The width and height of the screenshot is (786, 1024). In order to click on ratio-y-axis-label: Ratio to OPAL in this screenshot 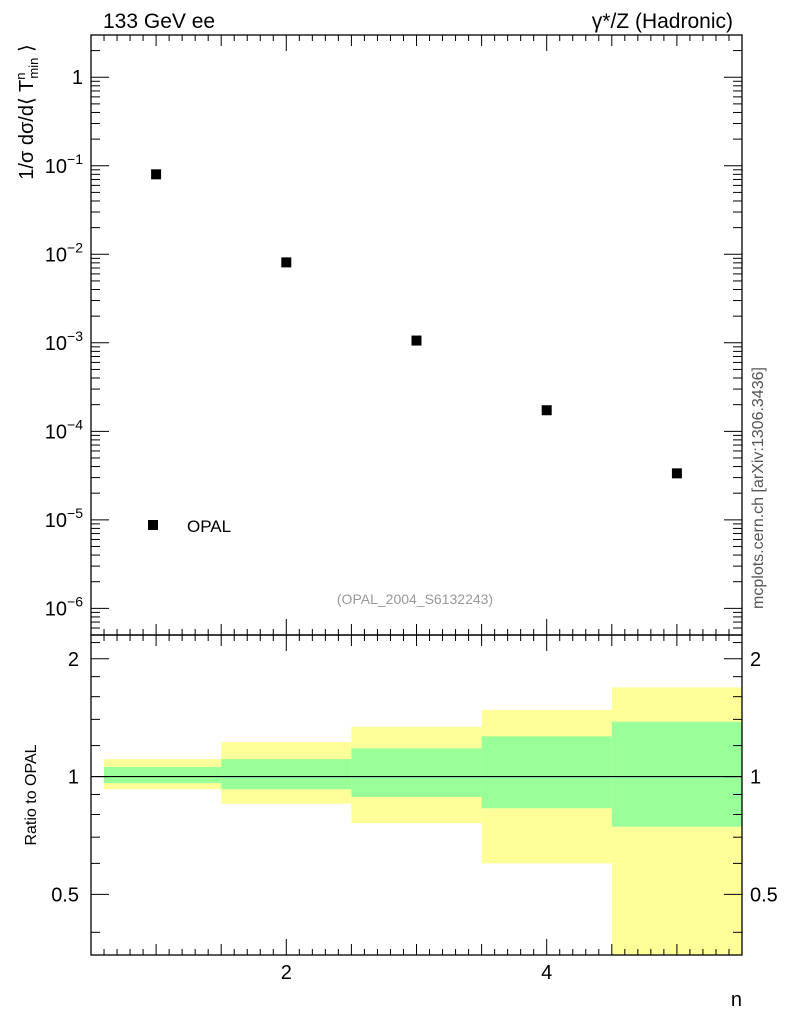, I will do `click(31, 794)`.